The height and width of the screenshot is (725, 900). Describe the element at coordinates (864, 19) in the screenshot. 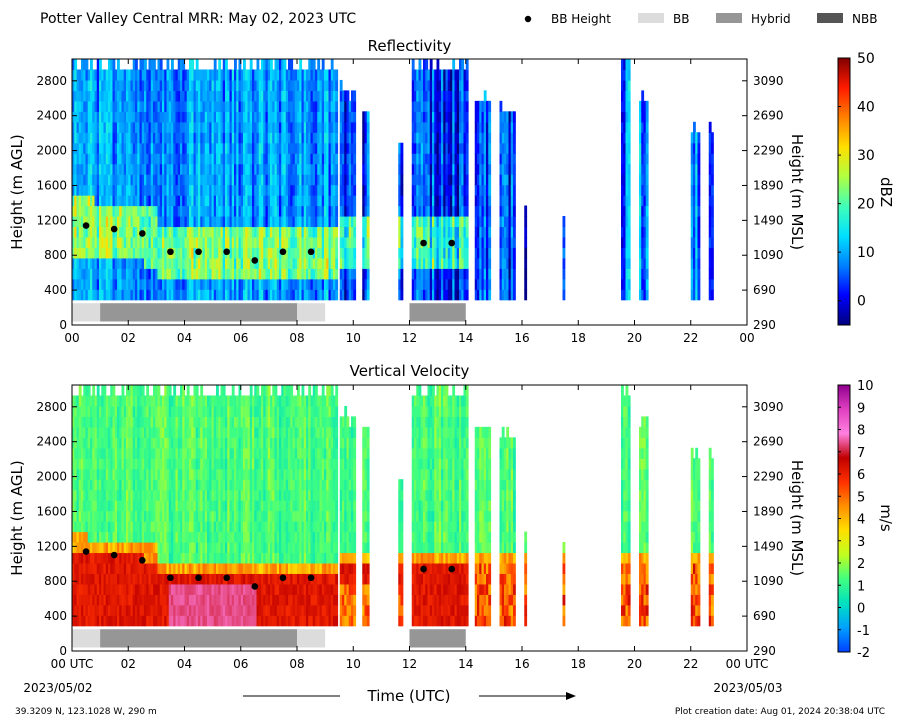

I see `legend-nbb-label: NBB` at that location.